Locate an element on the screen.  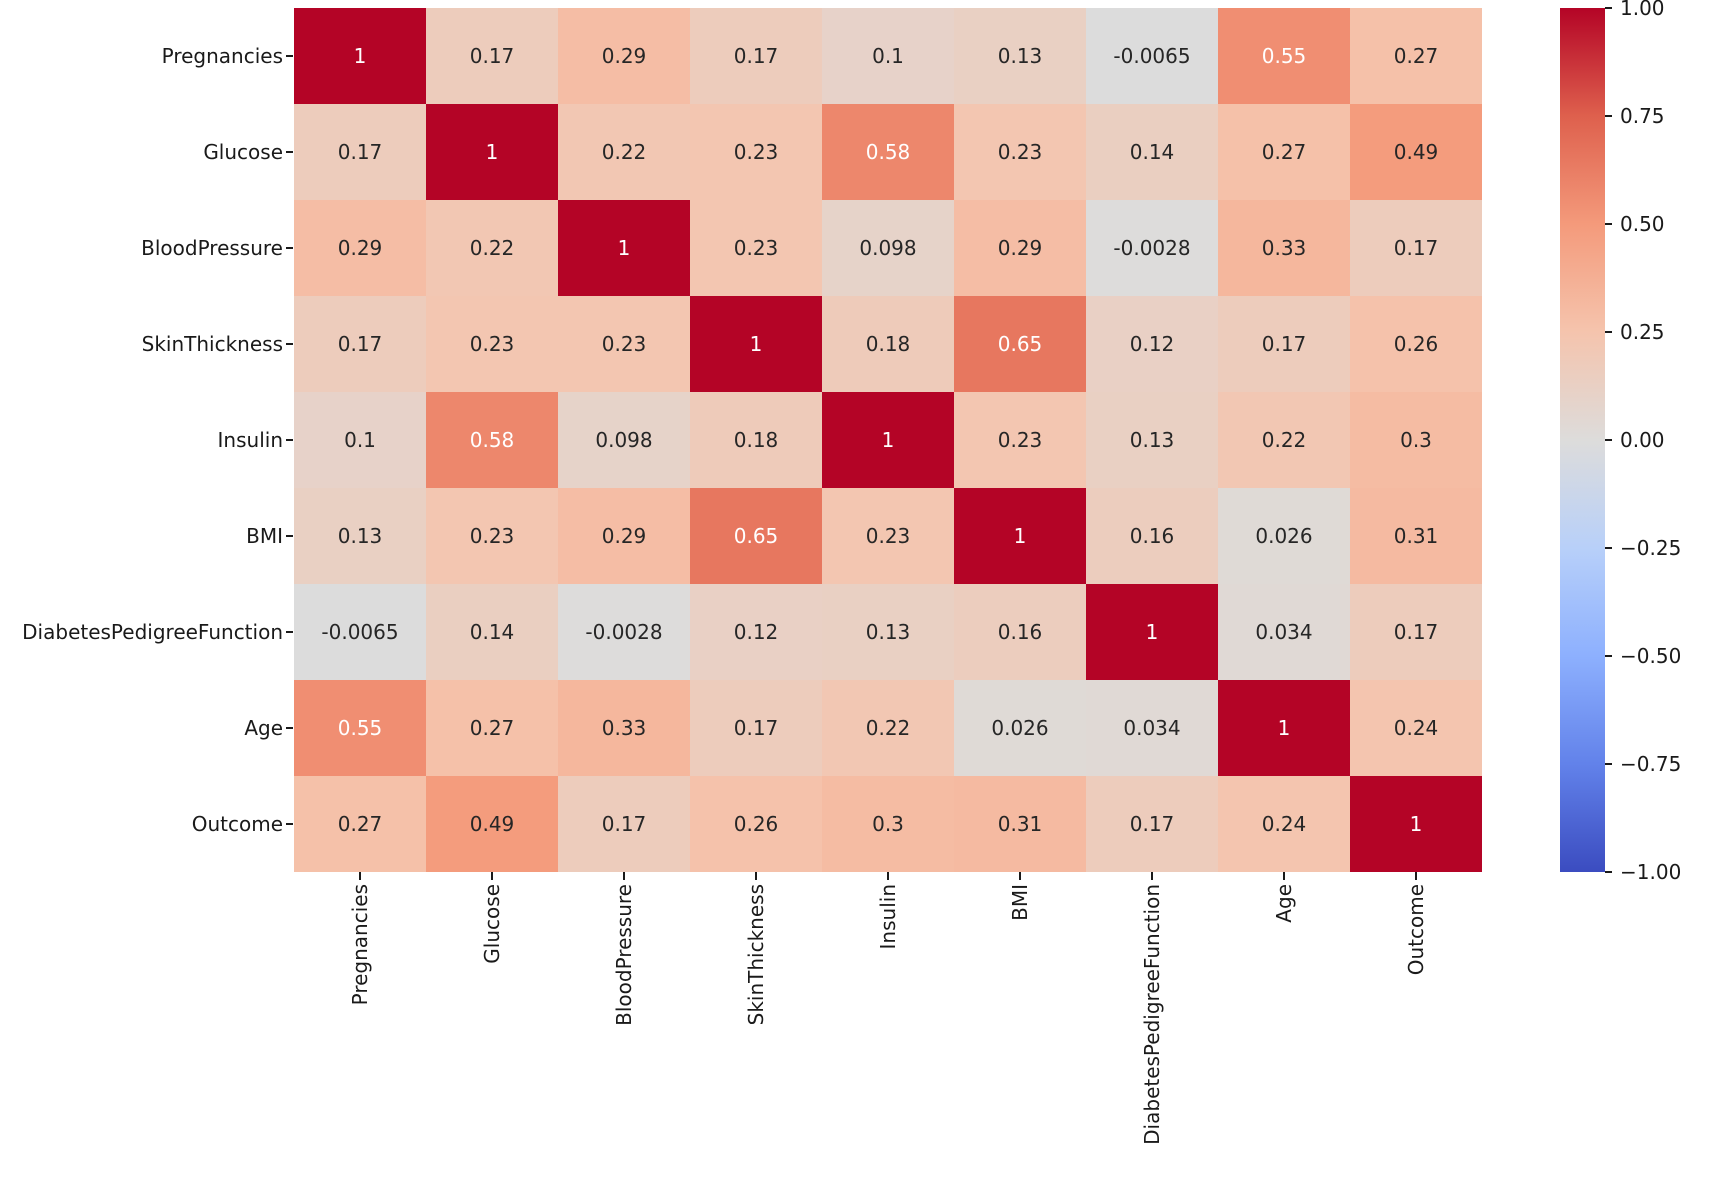
y-tick-label: DiabetesPedigreeFunction is located at coordinates (152, 632).